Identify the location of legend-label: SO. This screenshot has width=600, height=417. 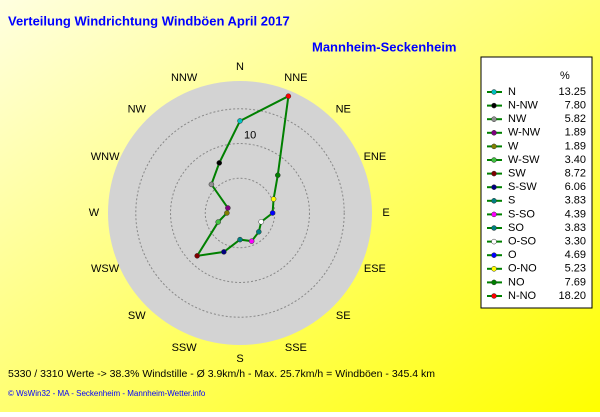
(516, 228).